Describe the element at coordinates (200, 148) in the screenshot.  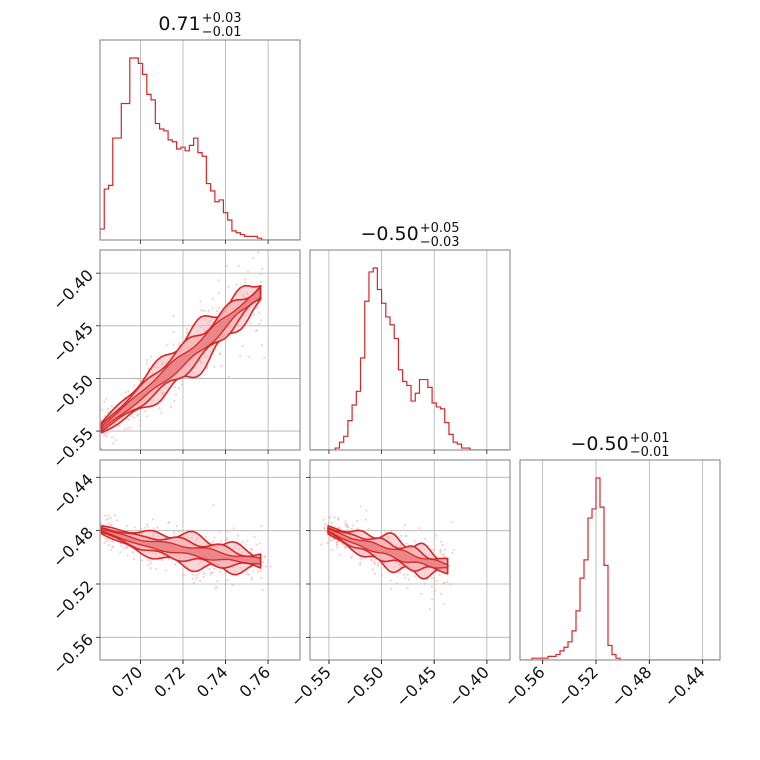
I see `histogram-step` at that location.